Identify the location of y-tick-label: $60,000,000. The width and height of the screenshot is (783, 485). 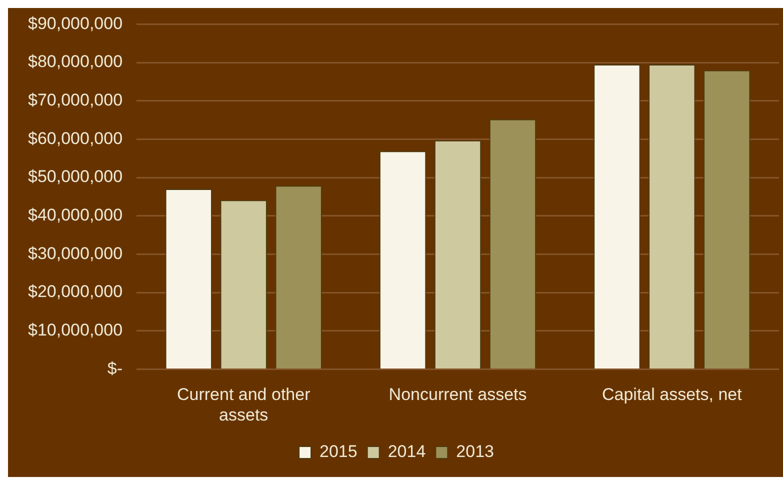
(75, 138).